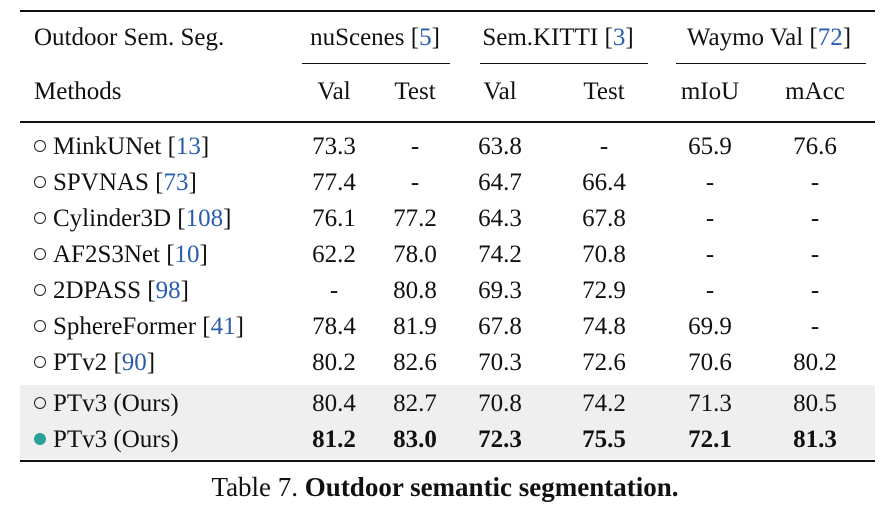 Image resolution: width=890 pixels, height=514 pixels. I want to click on table-cell: 78.4, so click(334, 326).